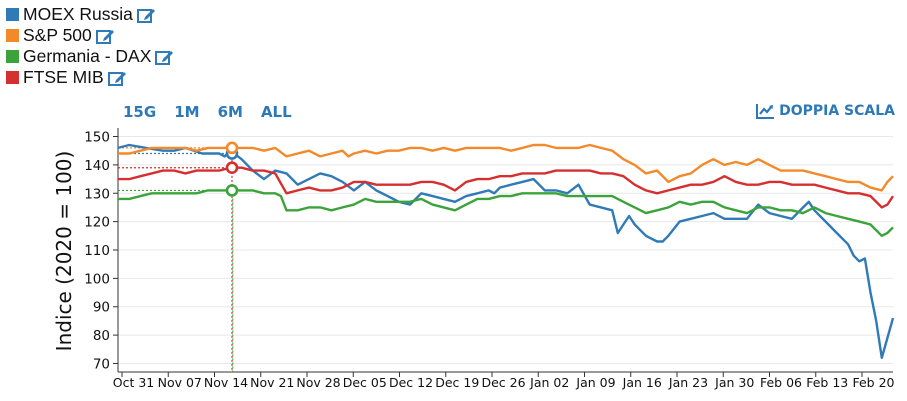 The image size is (907, 401). I want to click on x-tick-label: Feb 06, so click(781, 382).